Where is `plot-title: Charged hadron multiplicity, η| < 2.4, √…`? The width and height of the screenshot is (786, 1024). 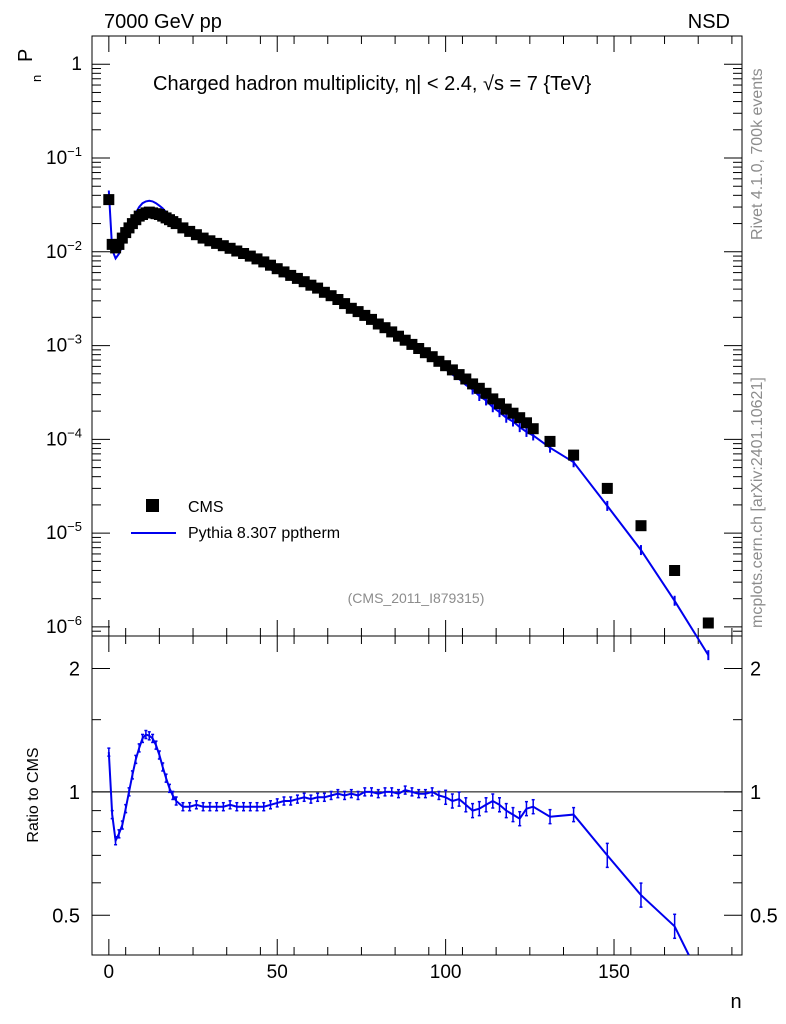
plot-title: Charged hadron multiplicity, η| < 2.4, √… is located at coordinates (372, 84).